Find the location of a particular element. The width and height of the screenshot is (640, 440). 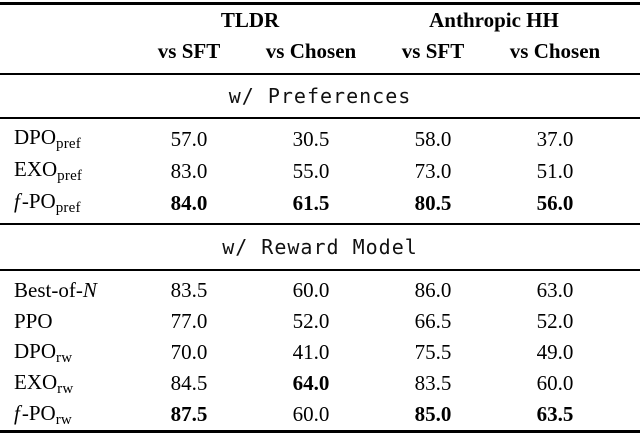

column-group-anthropic-hh: Anthropic HH is located at coordinates (494, 20).